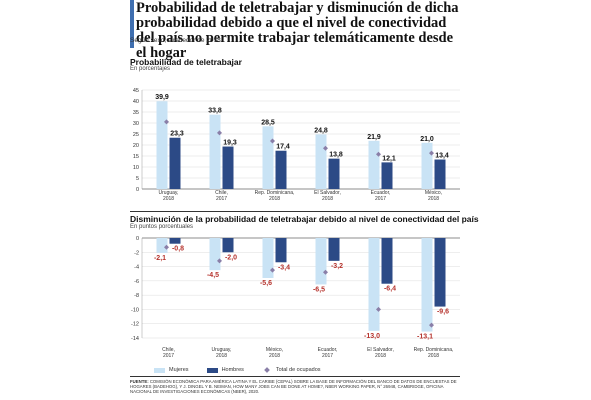 The height and width of the screenshot is (400, 591). Describe the element at coordinates (136, 282) in the screenshot. I see `chart2-ytick-label: -6` at that location.